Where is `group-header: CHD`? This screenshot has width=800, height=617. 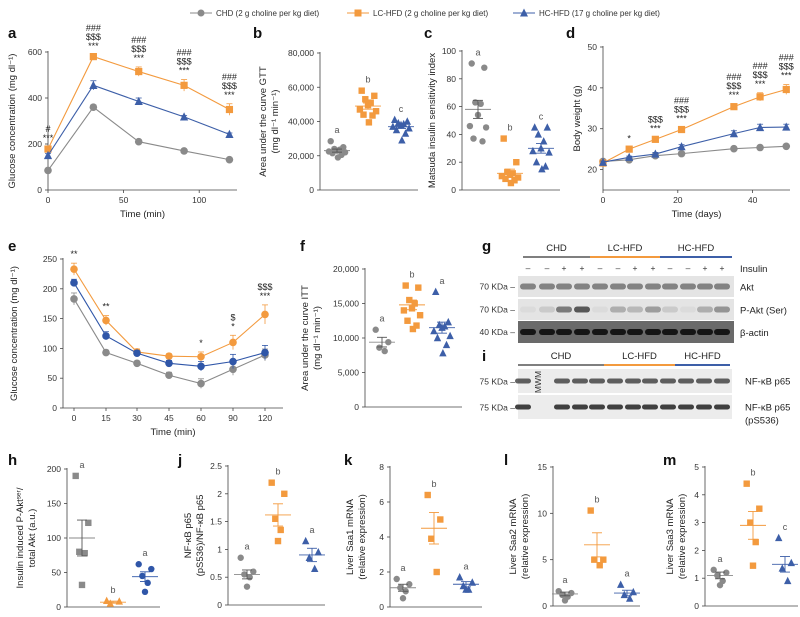
group-header: CHD is located at coordinates (556, 248).